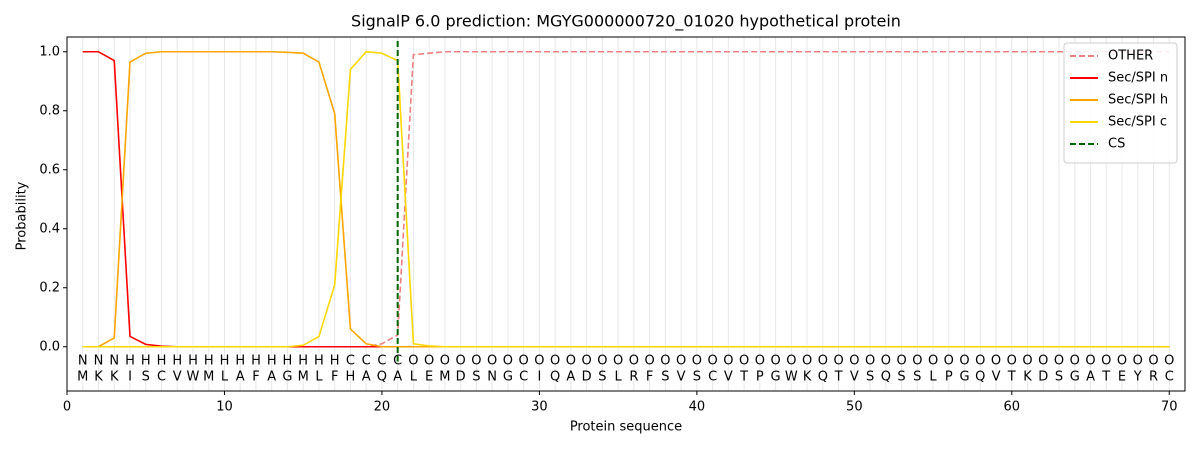  Describe the element at coordinates (1120, 103) in the screenshot. I see `legend-box` at that location.